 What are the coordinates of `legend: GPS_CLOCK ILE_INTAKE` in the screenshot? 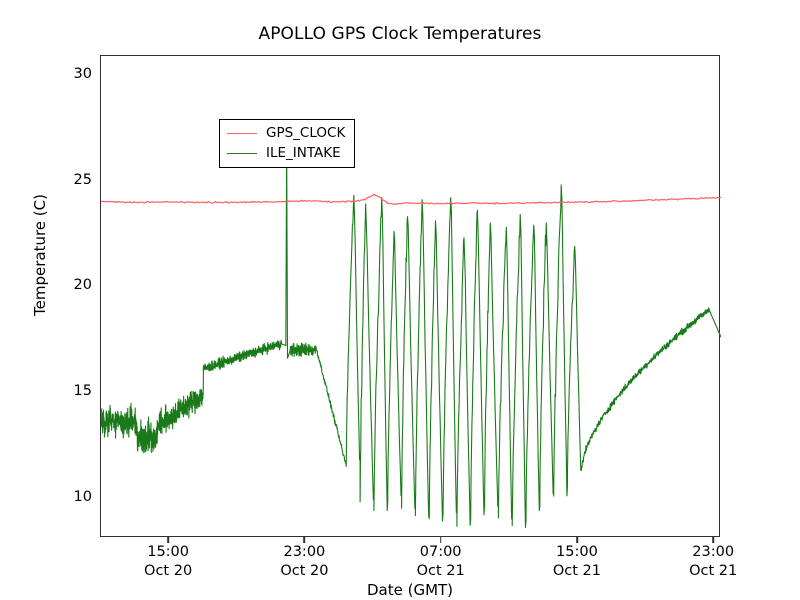 It's located at (287, 143).